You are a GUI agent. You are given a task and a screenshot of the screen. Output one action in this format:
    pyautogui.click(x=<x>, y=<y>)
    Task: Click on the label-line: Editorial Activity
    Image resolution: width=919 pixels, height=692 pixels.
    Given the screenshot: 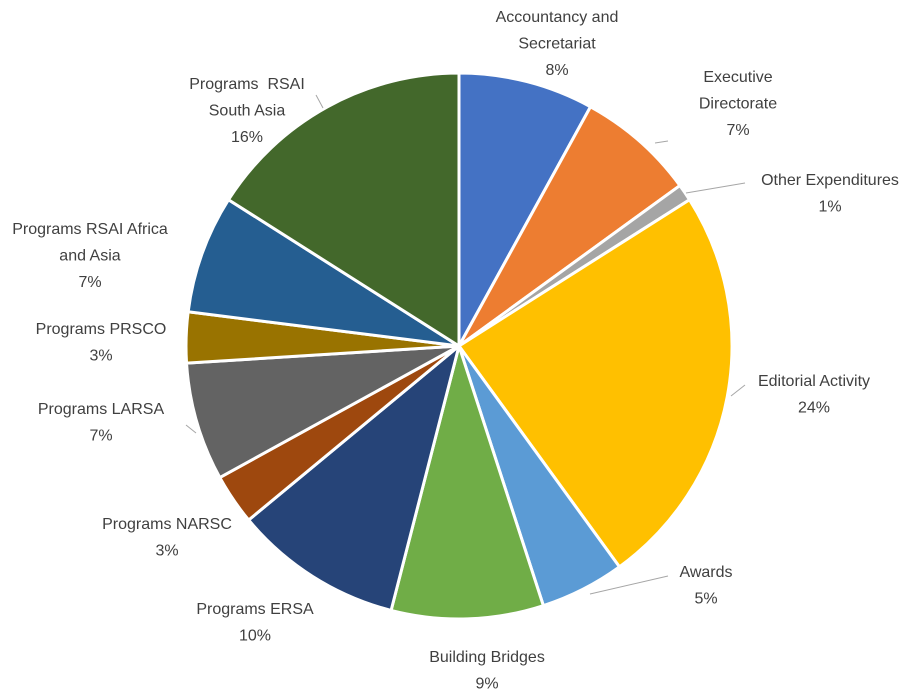 What is the action you would take?
    pyautogui.click(x=814, y=381)
    